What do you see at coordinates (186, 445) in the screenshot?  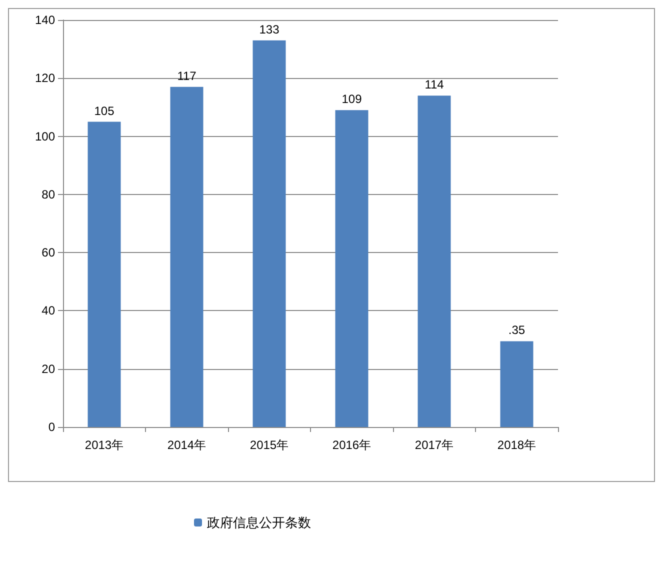 I see `x-tick-label: 2014年` at bounding box center [186, 445].